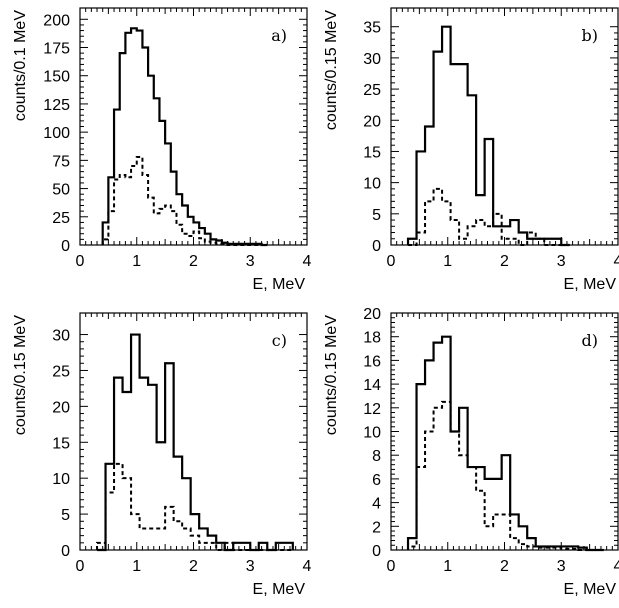  What do you see at coordinates (372, 409) in the screenshot?
I see `y-tick-label: 12` at bounding box center [372, 409].